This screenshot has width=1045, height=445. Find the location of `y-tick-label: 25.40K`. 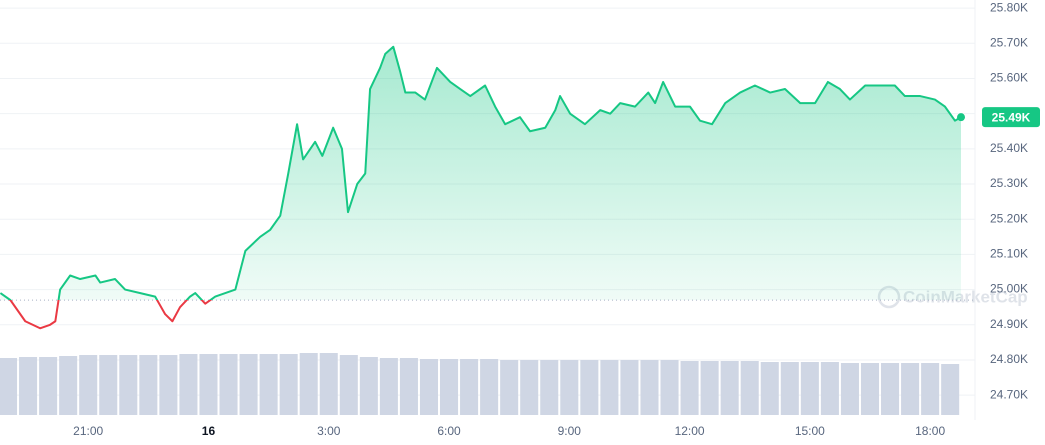

y-tick-label: 25.40K is located at coordinates (1009, 148).